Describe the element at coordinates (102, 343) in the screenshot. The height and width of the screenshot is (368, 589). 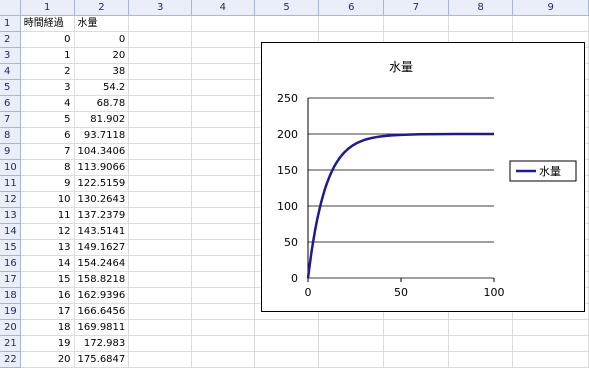
I see `cell: 172.983` at that location.